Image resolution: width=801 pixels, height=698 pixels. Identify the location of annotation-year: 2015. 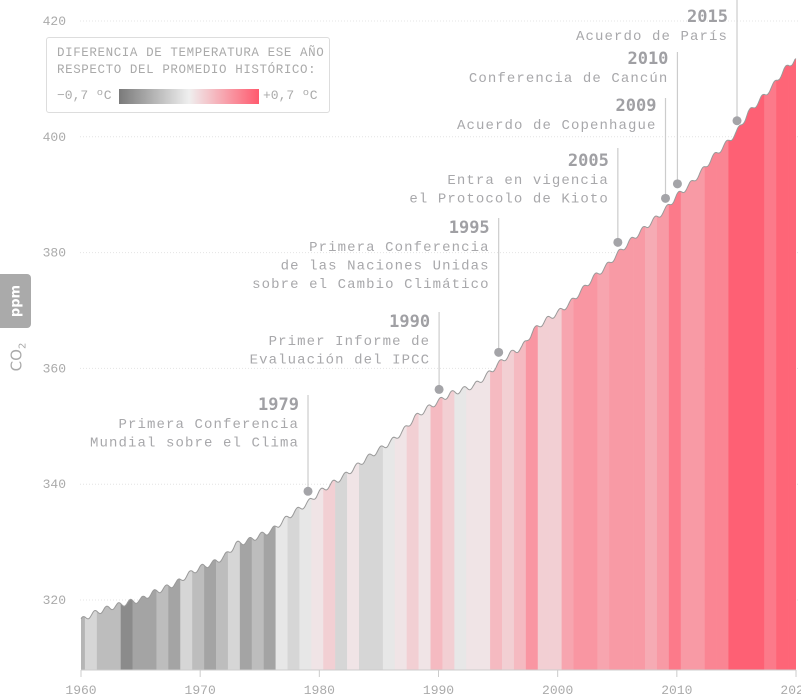
(707, 17).